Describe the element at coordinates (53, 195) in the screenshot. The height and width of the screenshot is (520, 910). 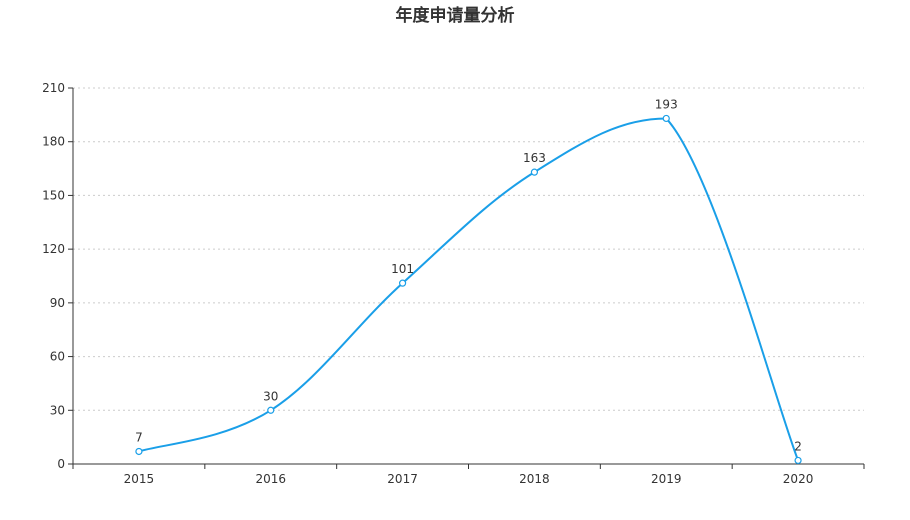
I see `y-tick-label: 150` at that location.